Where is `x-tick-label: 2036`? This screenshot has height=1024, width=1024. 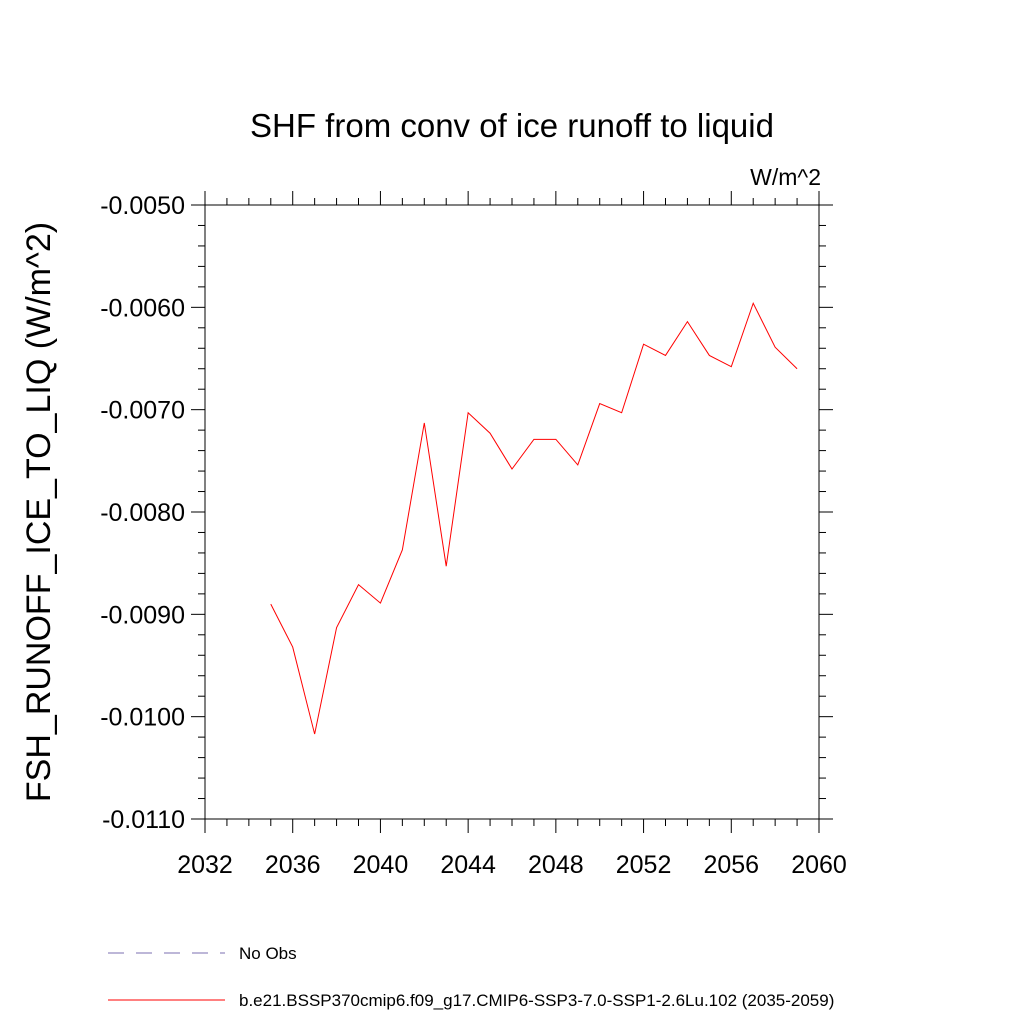 x-tick-label: 2036 is located at coordinates (293, 865).